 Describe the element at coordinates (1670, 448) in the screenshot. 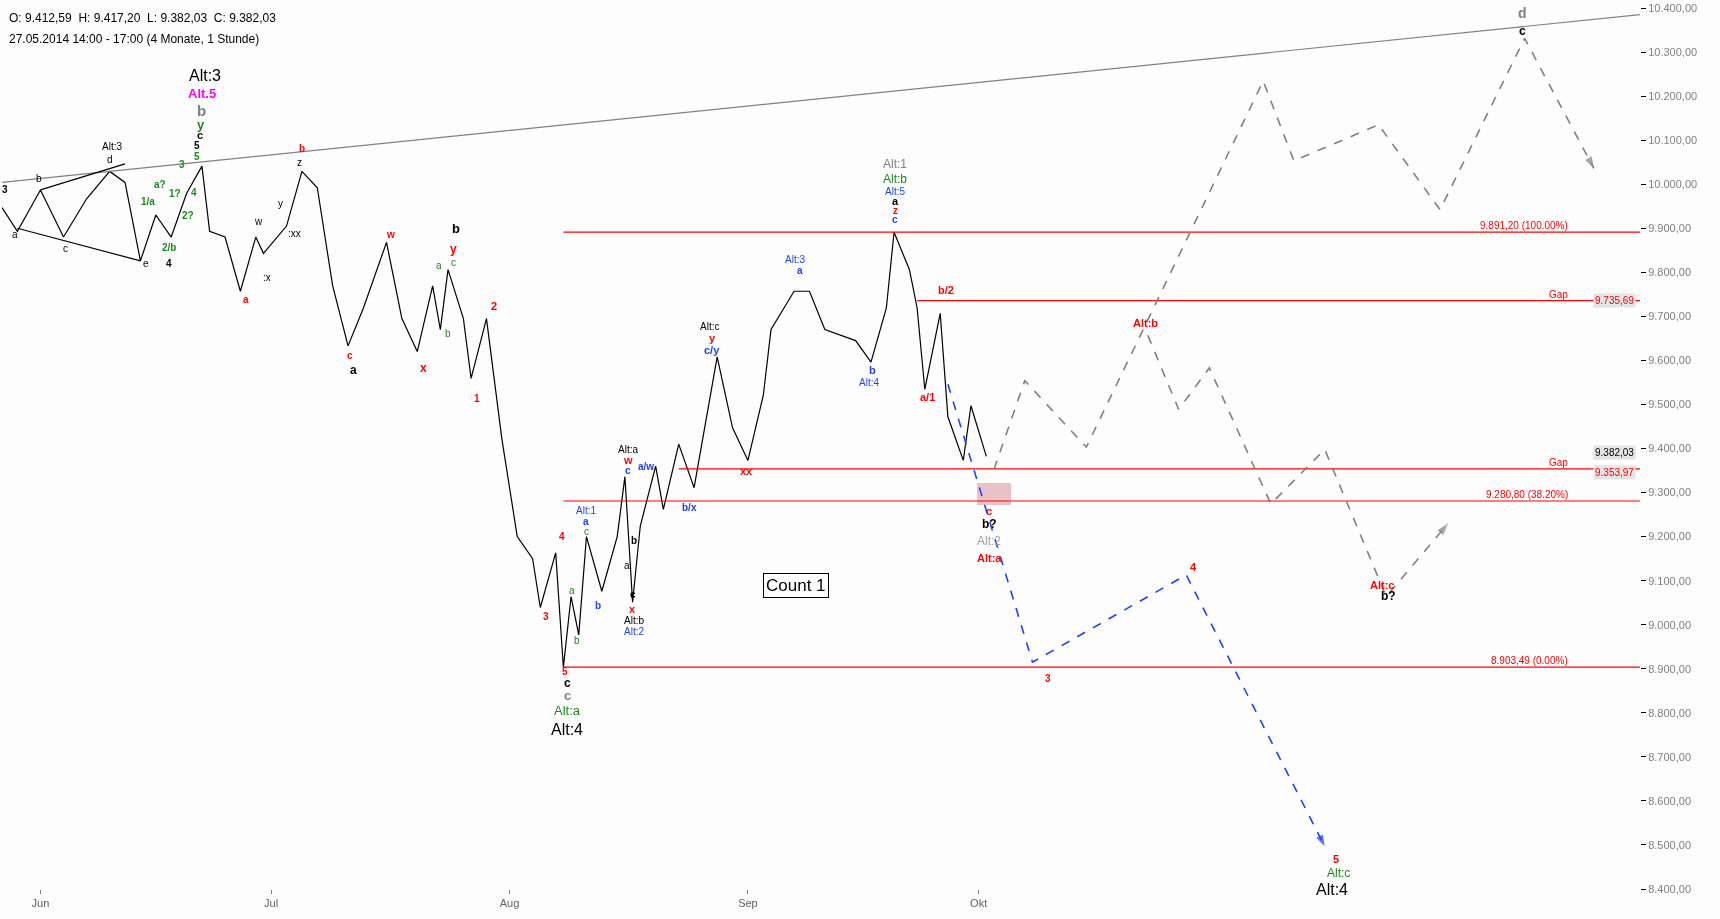

I see `y-tick-label: 9.400,00` at that location.